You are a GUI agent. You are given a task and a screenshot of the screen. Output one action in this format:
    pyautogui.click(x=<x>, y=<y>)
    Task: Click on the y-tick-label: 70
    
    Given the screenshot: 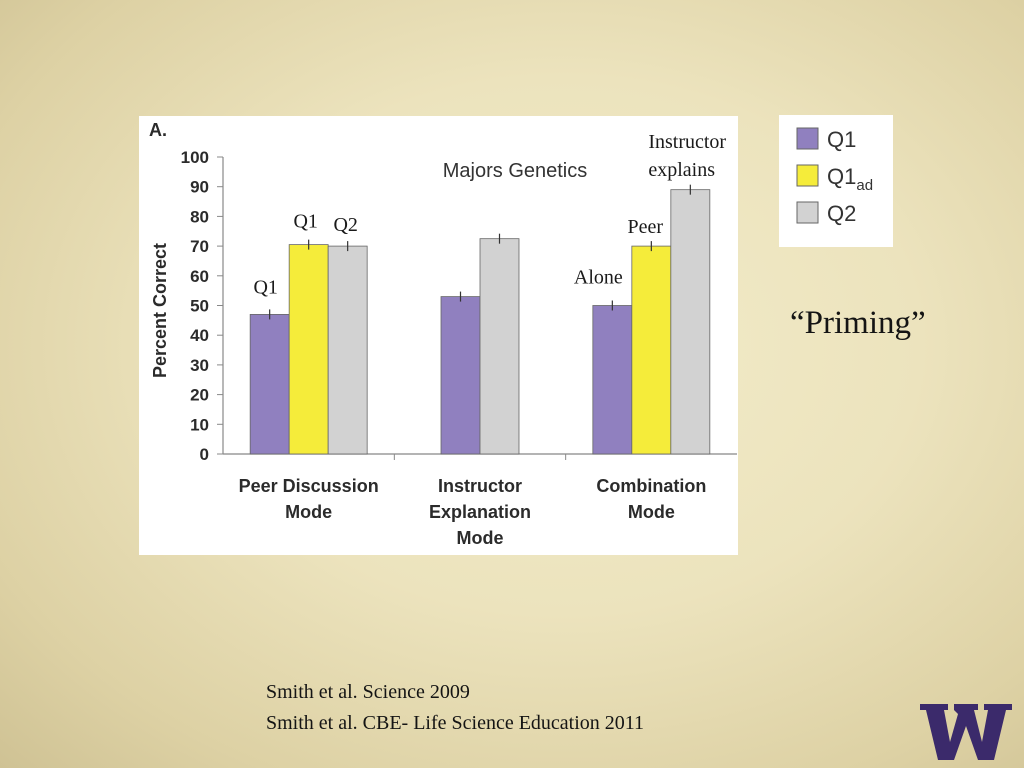 What is the action you would take?
    pyautogui.click(x=199, y=246)
    